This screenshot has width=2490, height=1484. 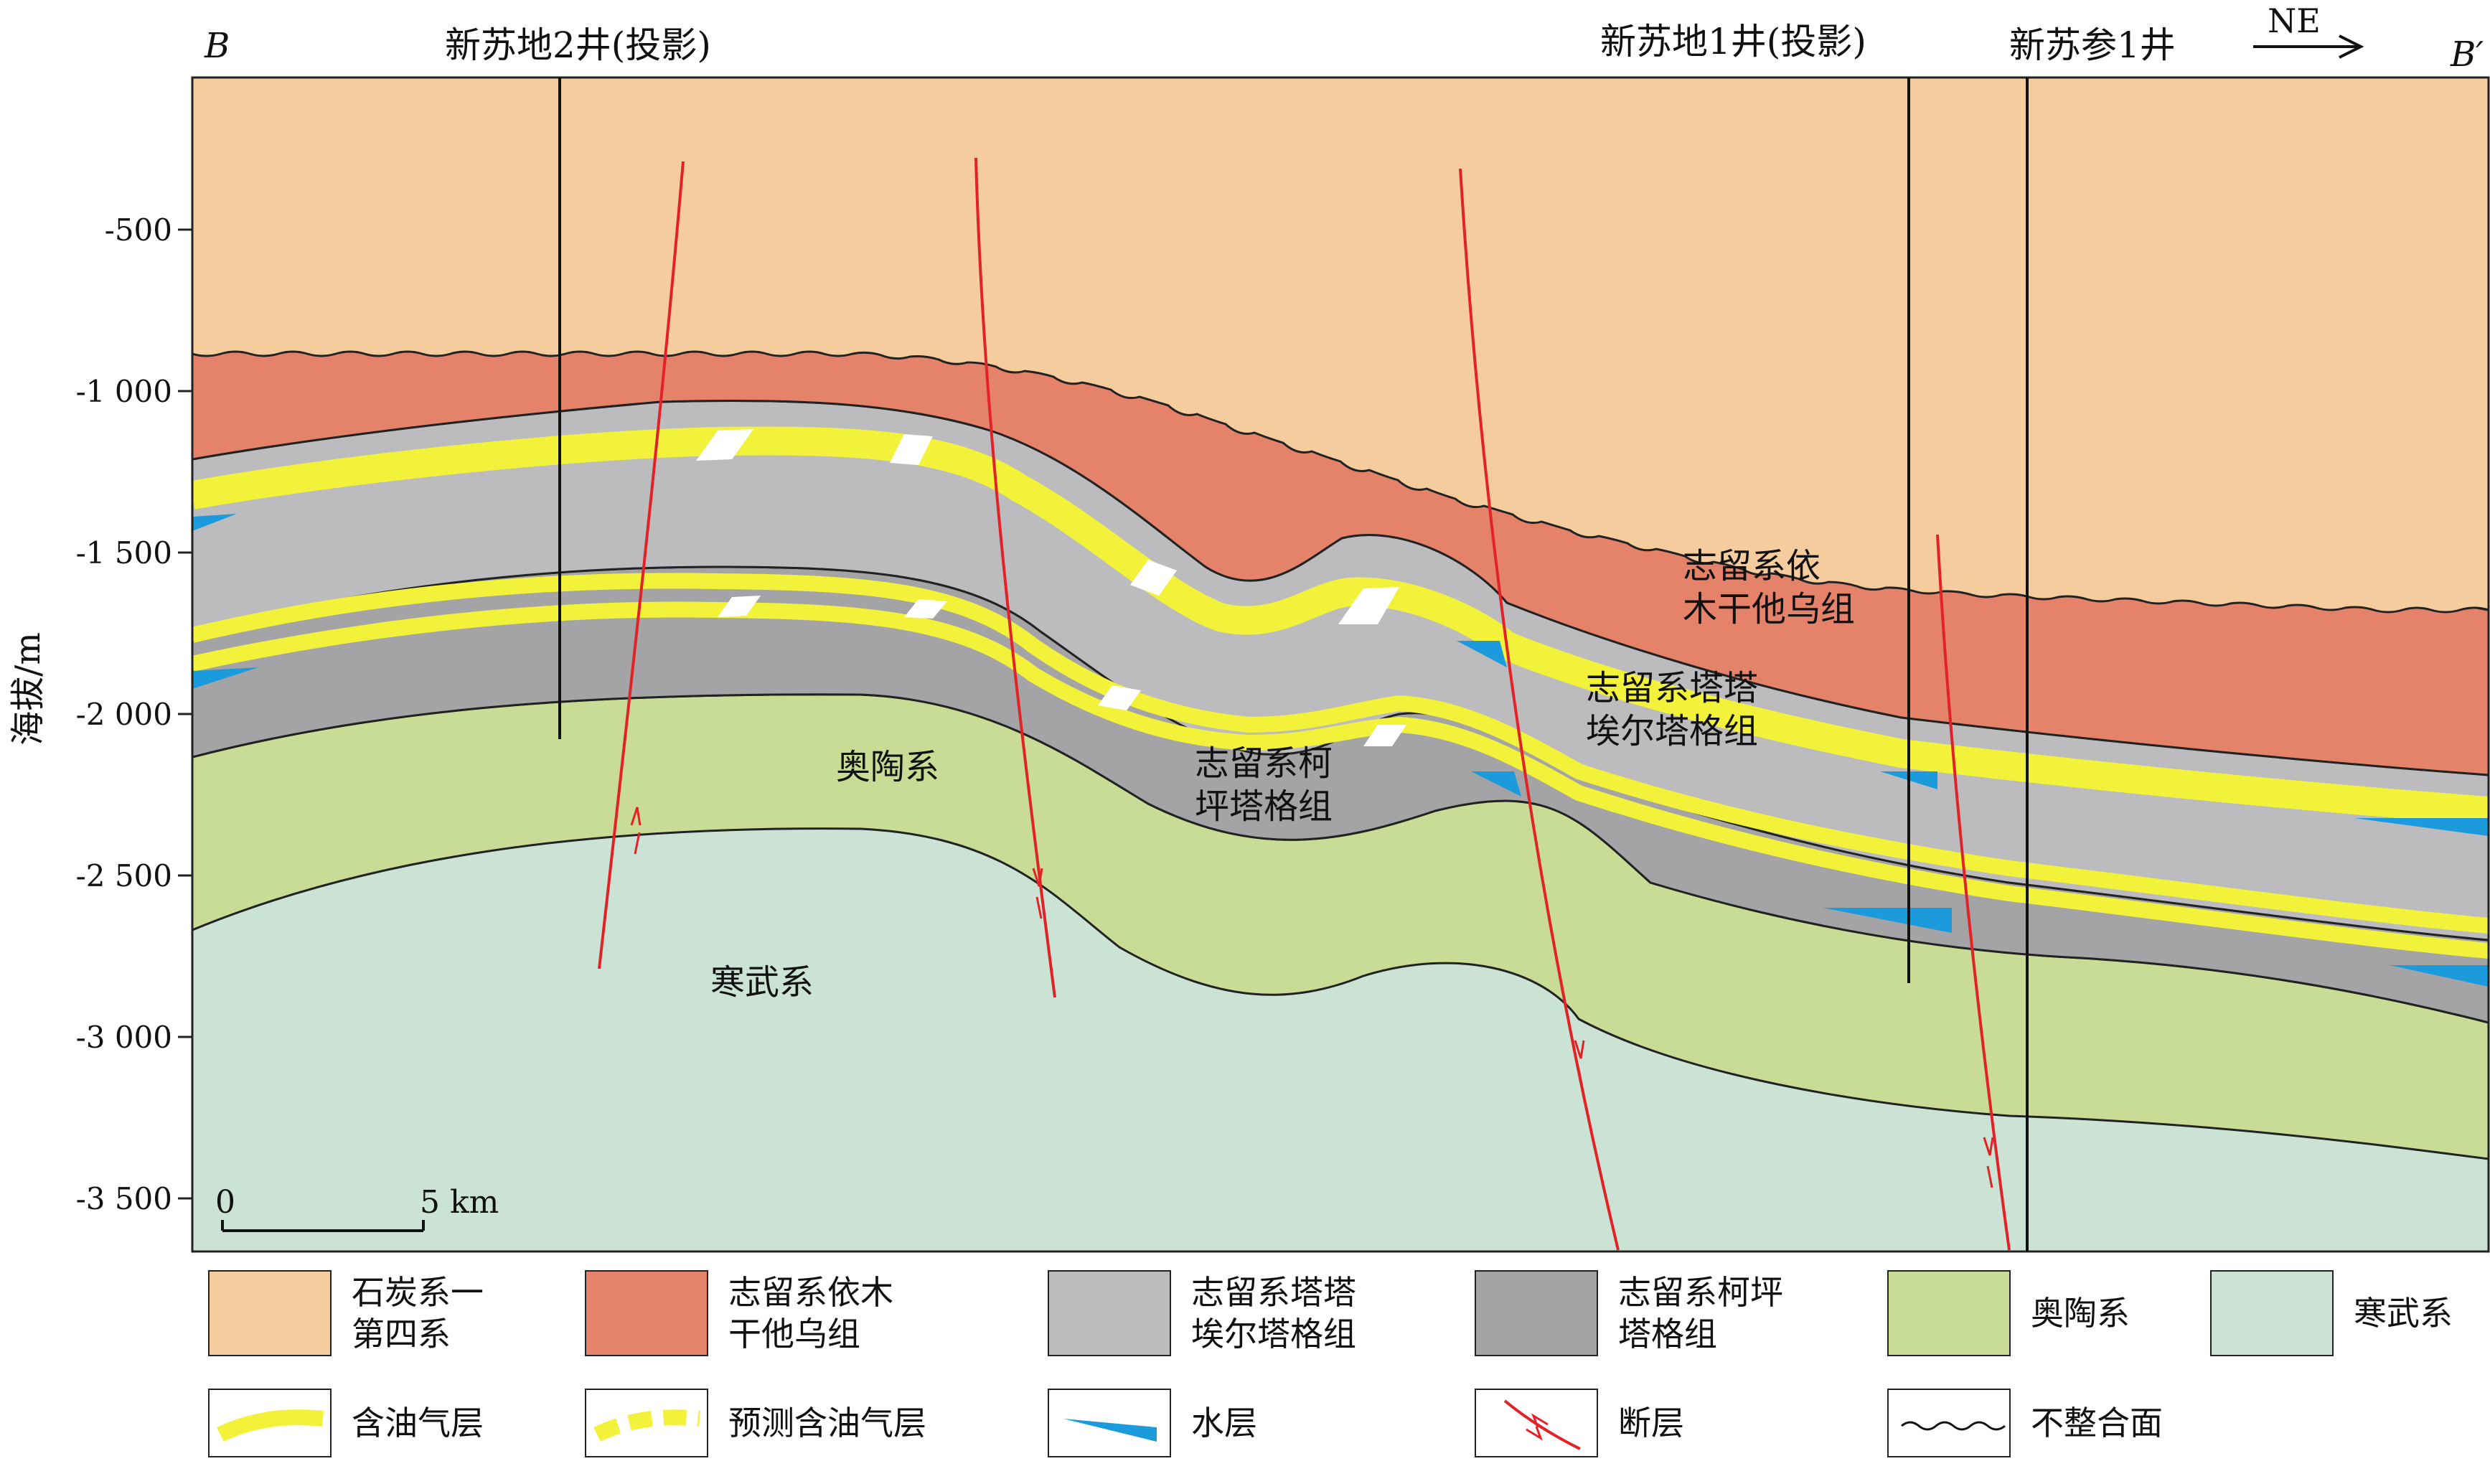 I want to click on well-label-xsd2: 新苏地2井(投影), so click(x=578, y=45).